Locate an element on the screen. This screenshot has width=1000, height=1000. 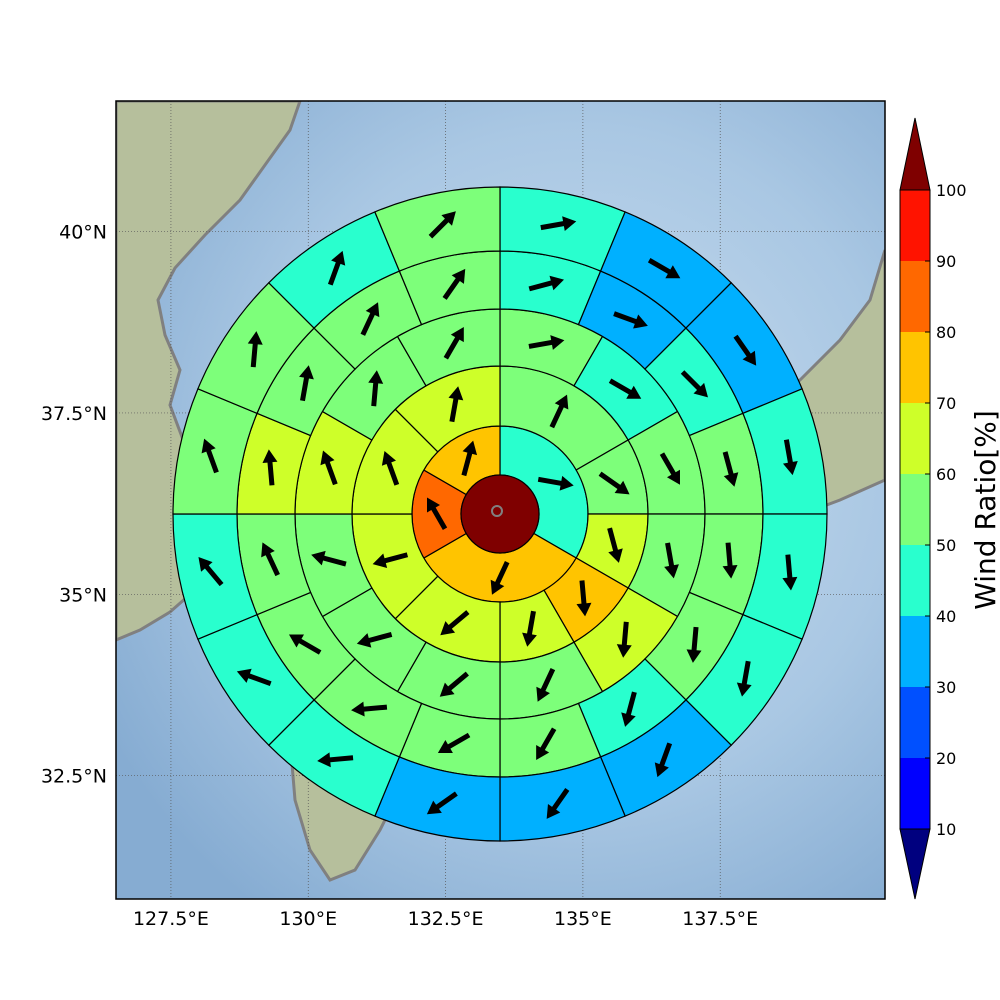
colorbar-extend-min is located at coordinates (915, 864).